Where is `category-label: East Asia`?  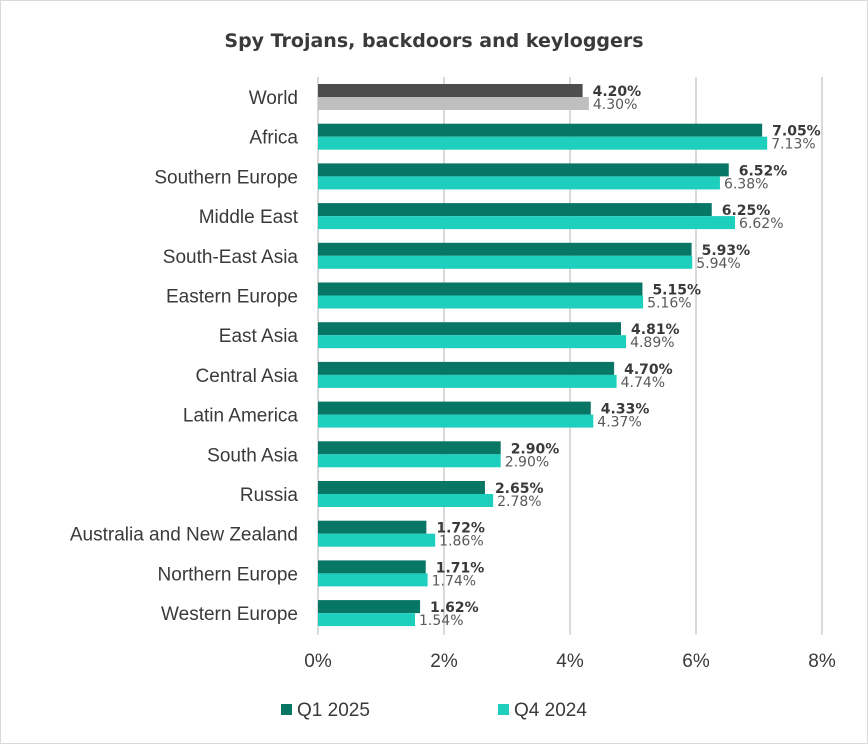
category-label: East Asia is located at coordinates (259, 336).